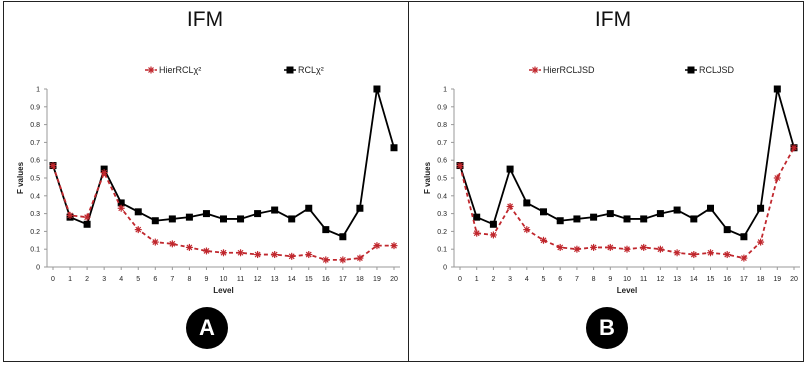 The height and width of the screenshot is (365, 806). I want to click on y-tick-label: 0.6, so click(442, 161).